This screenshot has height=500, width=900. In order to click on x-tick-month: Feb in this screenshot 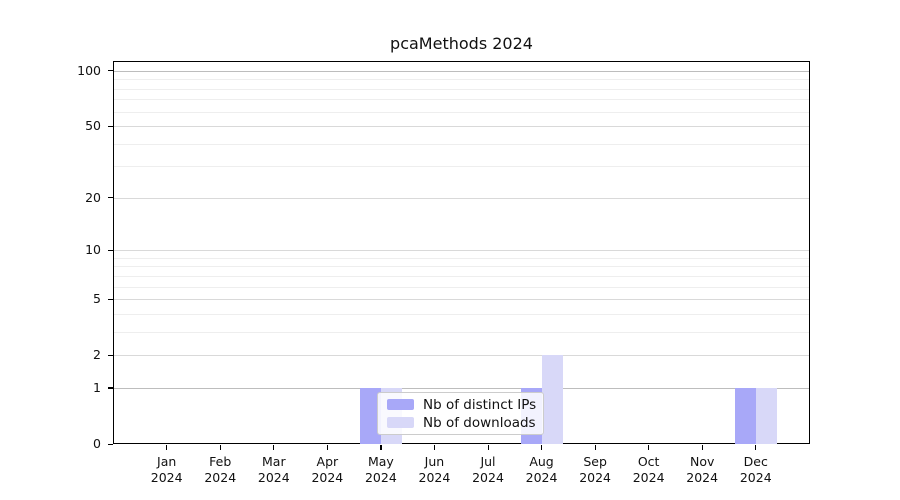, I will do `click(220, 461)`.